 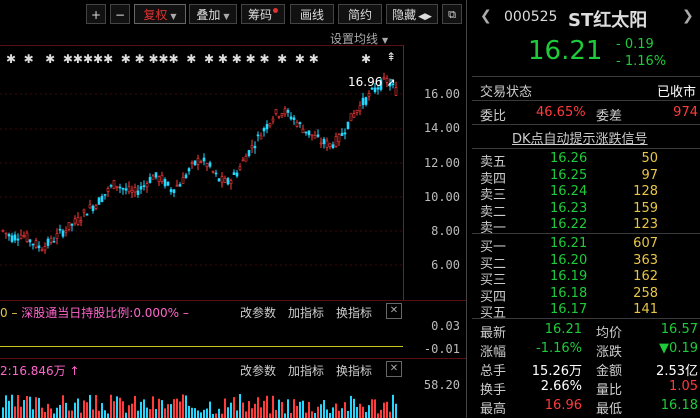 What do you see at coordinates (306, 313) in the screenshot?
I see `indicator1-add-indicator: 加指标` at bounding box center [306, 313].